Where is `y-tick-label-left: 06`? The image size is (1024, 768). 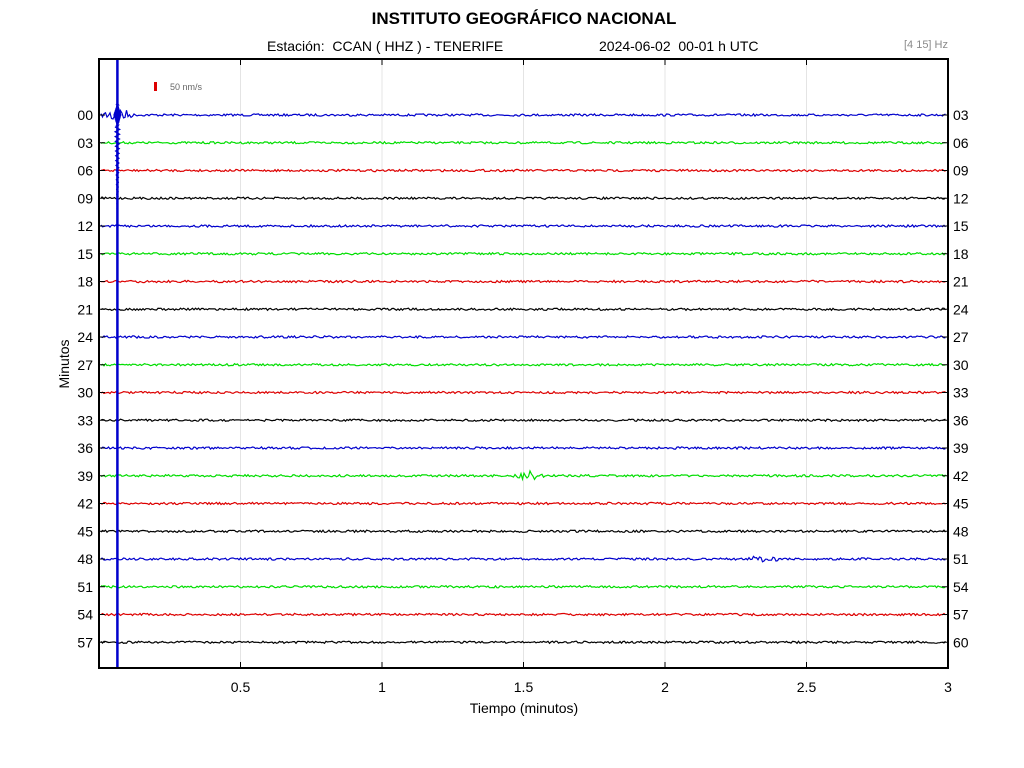
y-tick-label-left: 06 is located at coordinates (85, 171).